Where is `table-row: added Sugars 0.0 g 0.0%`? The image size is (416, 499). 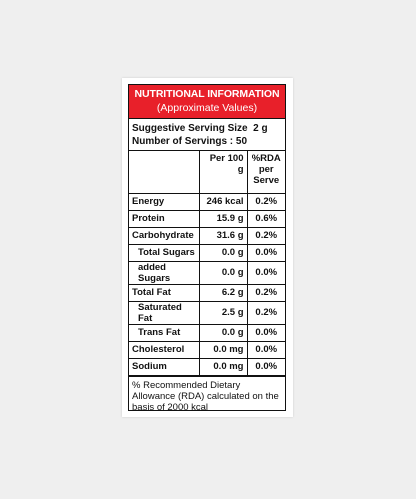
table-row: added Sugars 0.0 g 0.0% is located at coordinates (207, 272).